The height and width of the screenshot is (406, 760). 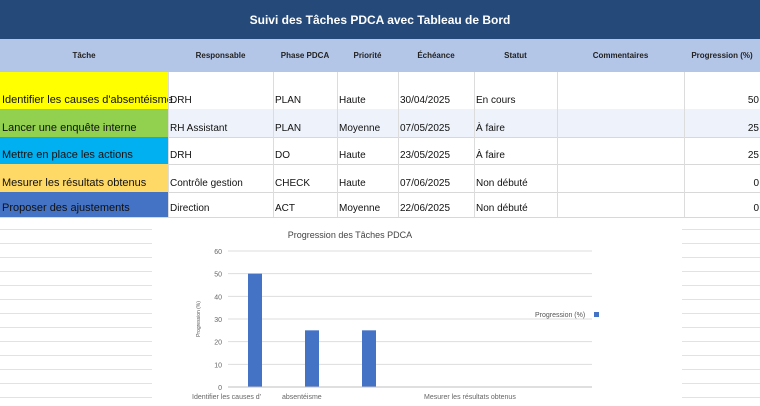 What do you see at coordinates (218, 320) in the screenshot?
I see `y-tick-label: 30` at bounding box center [218, 320].